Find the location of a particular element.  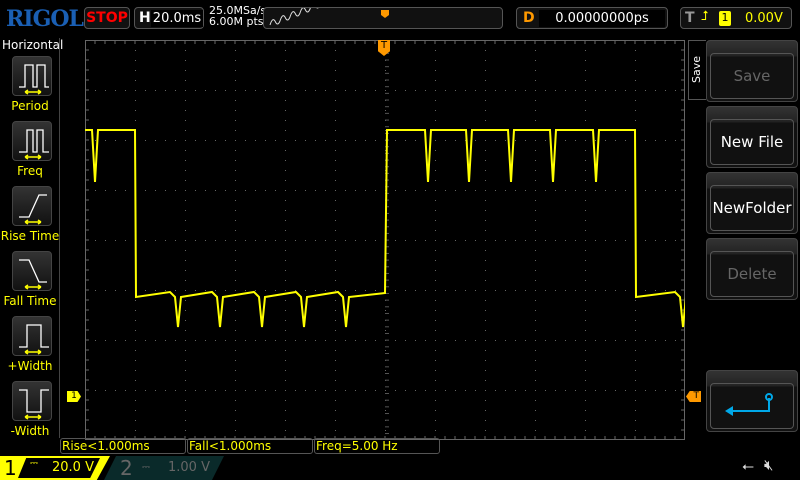

new-file-button: New File is located at coordinates (752, 137).